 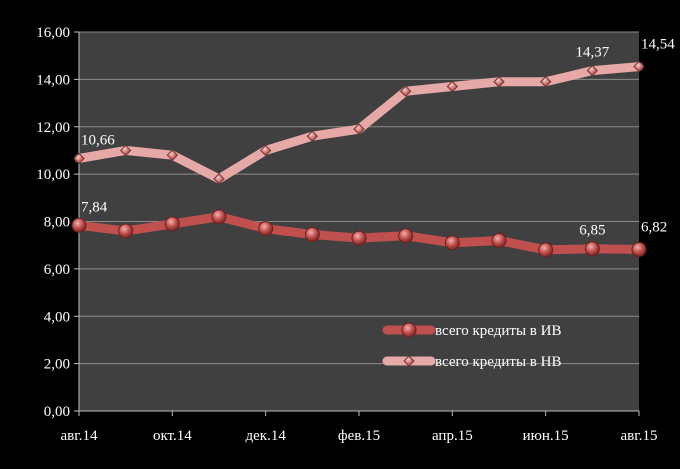 What do you see at coordinates (98, 140) in the screenshot?
I see `data-label: 10,66` at bounding box center [98, 140].